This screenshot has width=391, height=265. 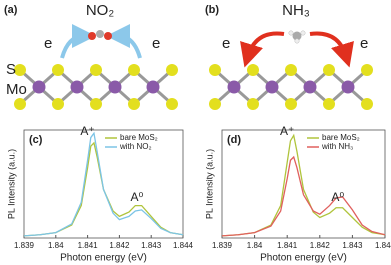 What do you see at coordinates (11, 69) in the screenshot?
I see `atom-label: S` at bounding box center [11, 69].